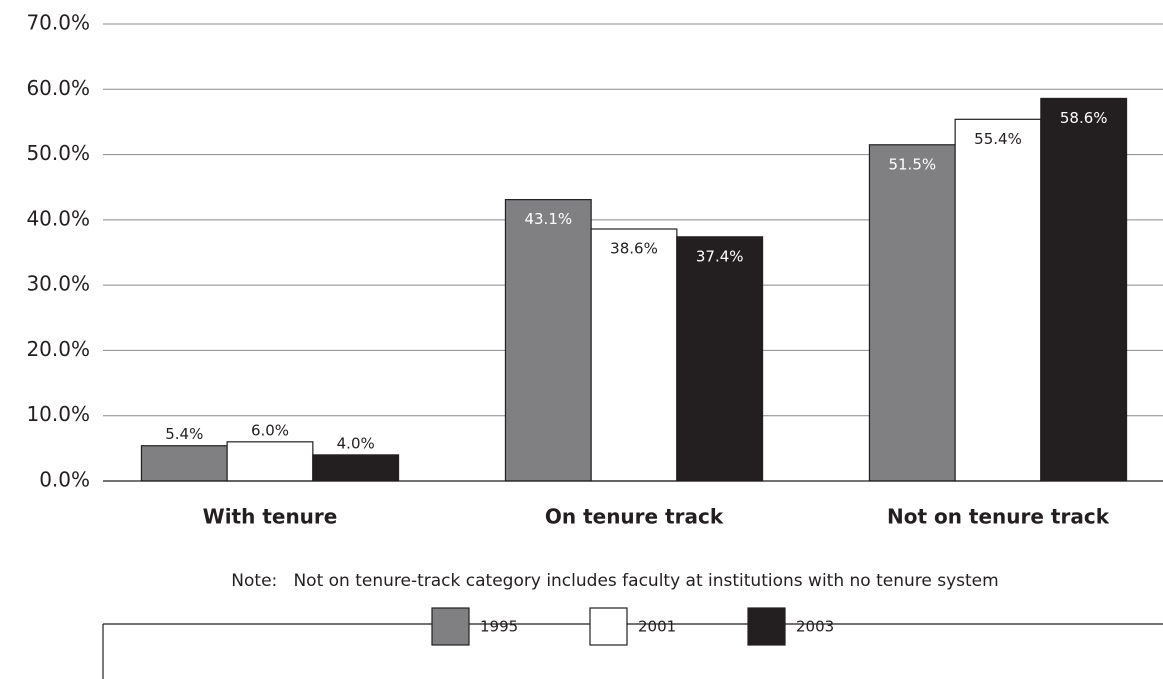  Describe the element at coordinates (58, 23) in the screenshot. I see `y-tick-label: 70.0%` at that location.